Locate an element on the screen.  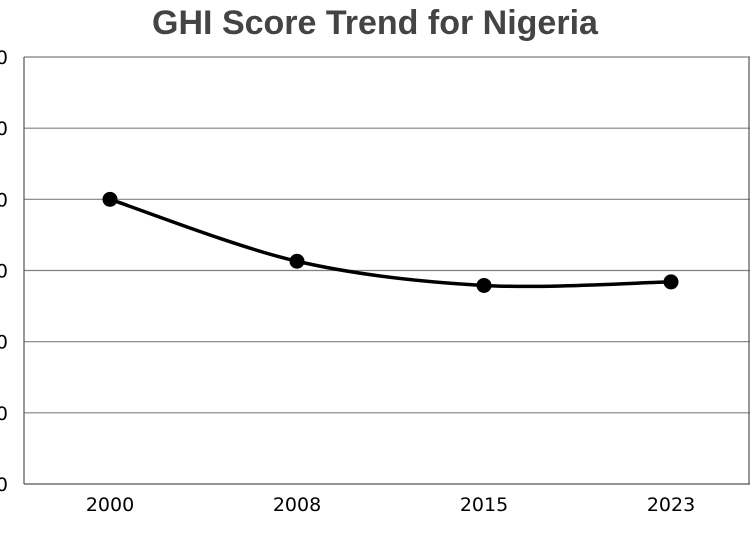
x-tick-label: 2000 is located at coordinates (110, 505).